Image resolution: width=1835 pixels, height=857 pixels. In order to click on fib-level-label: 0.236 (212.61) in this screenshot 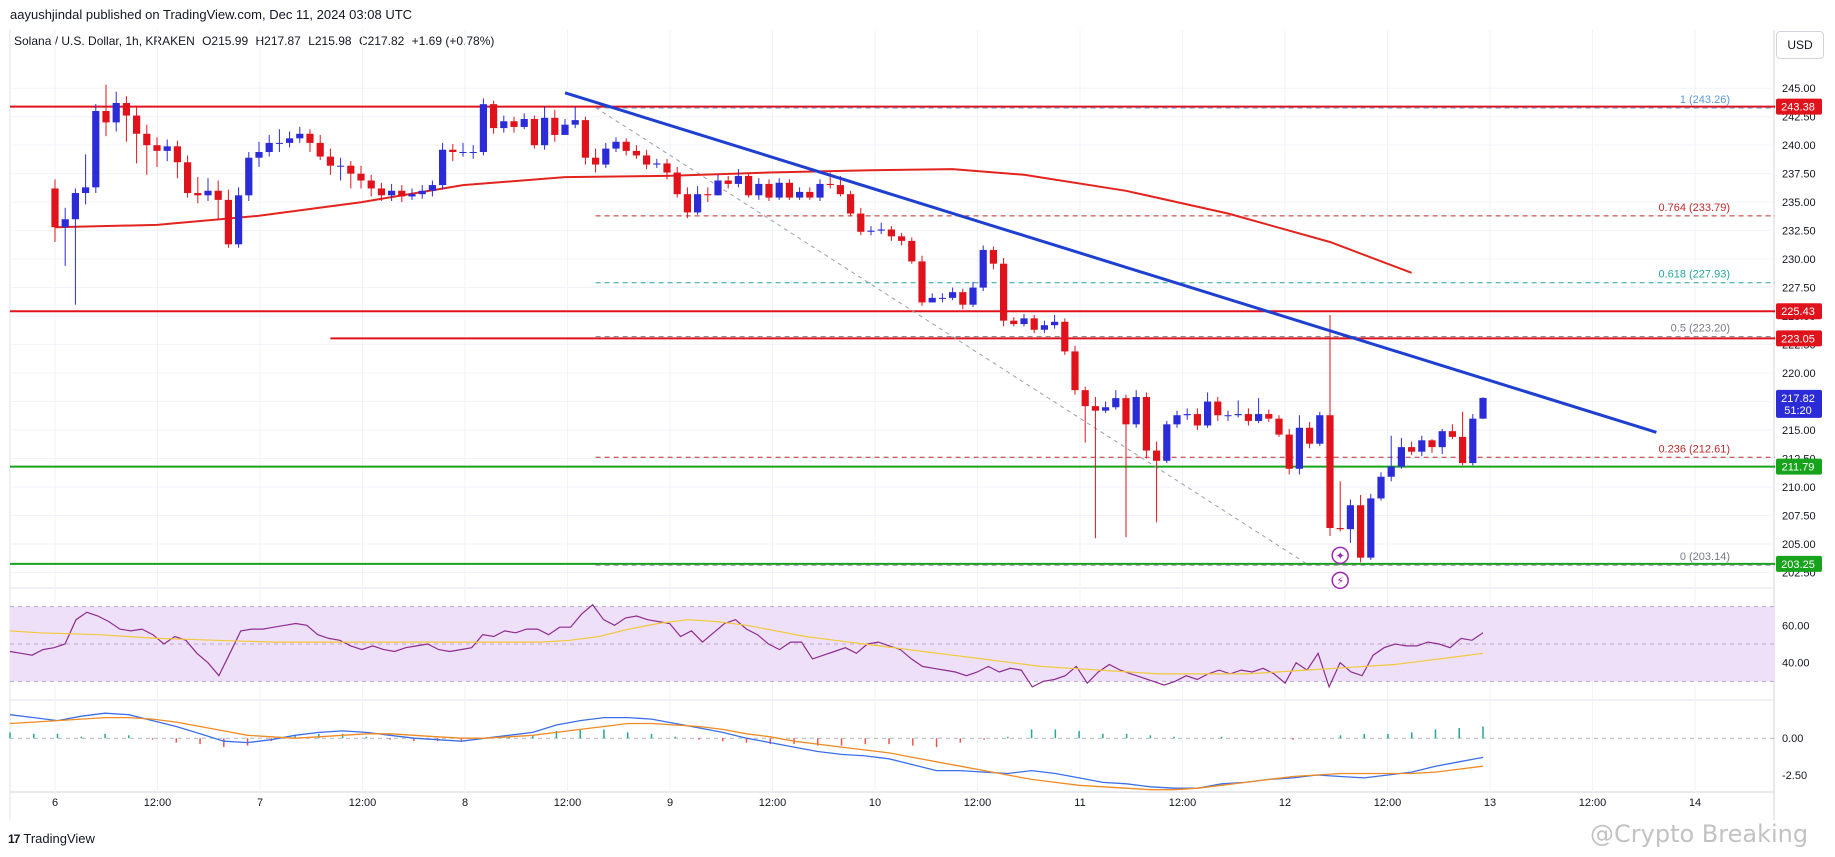, I will do `click(1694, 449)`.